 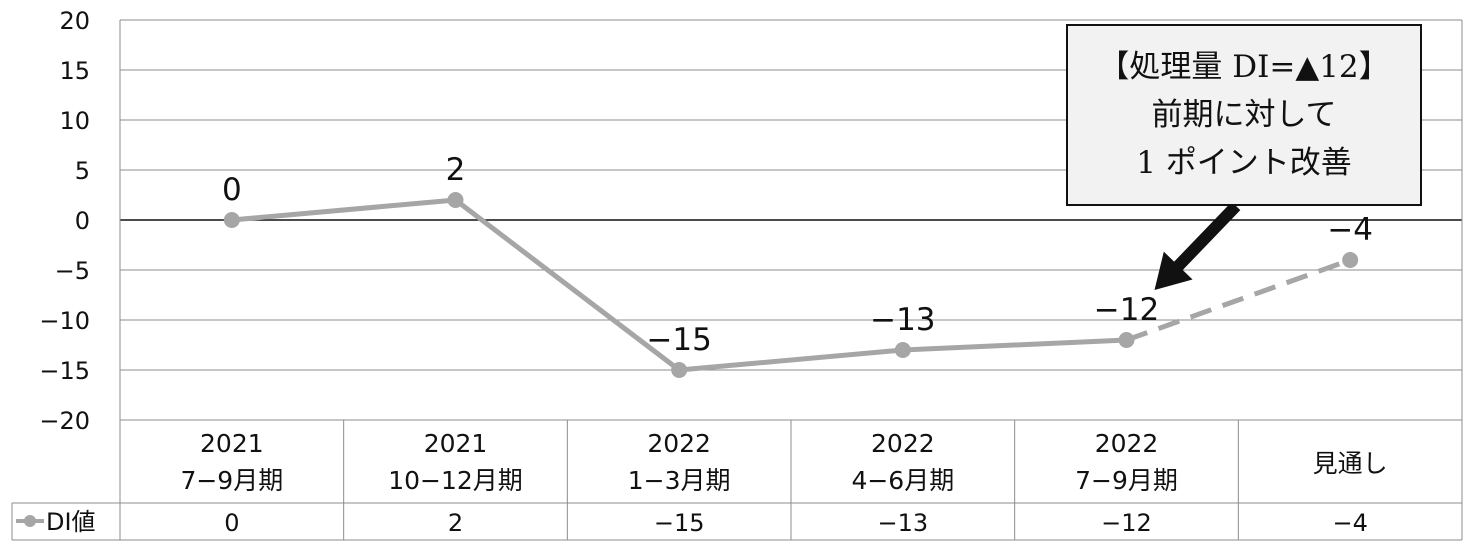 I want to click on callout-line-3: 1 ポイント改善, so click(x=1244, y=163).